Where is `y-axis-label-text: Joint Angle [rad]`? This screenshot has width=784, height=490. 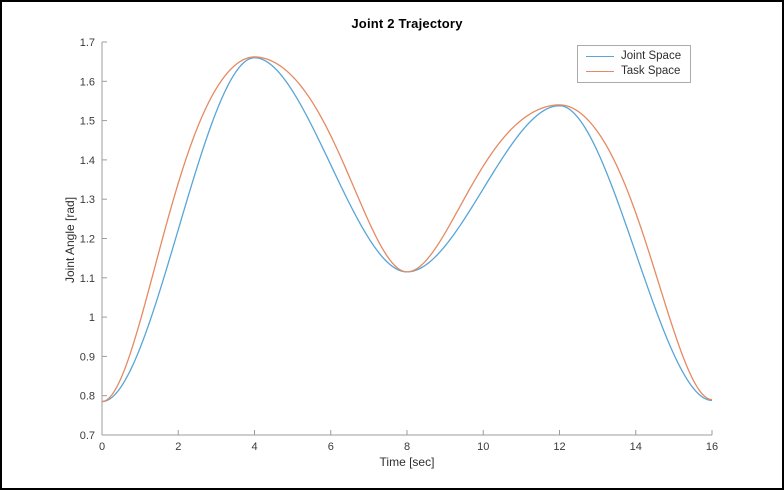 y-axis-label-text: Joint Angle [rad] is located at coordinates (70, 240).